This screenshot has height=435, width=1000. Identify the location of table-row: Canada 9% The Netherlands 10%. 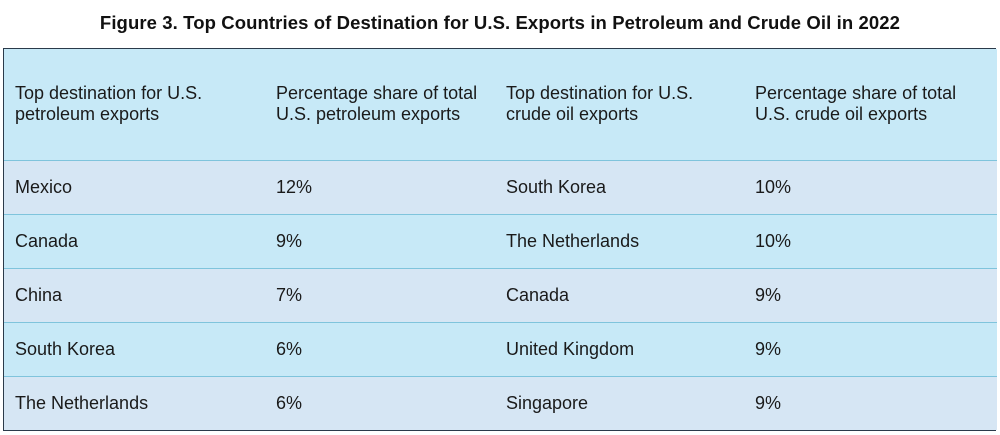
(500, 241).